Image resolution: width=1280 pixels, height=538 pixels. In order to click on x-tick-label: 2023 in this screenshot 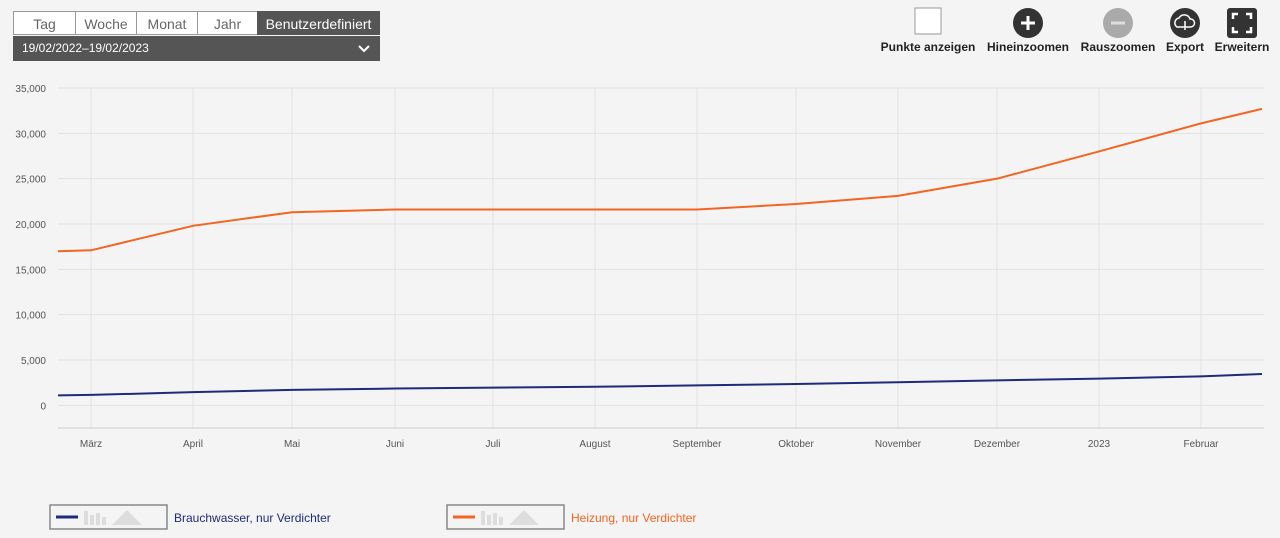, I will do `click(1099, 444)`.